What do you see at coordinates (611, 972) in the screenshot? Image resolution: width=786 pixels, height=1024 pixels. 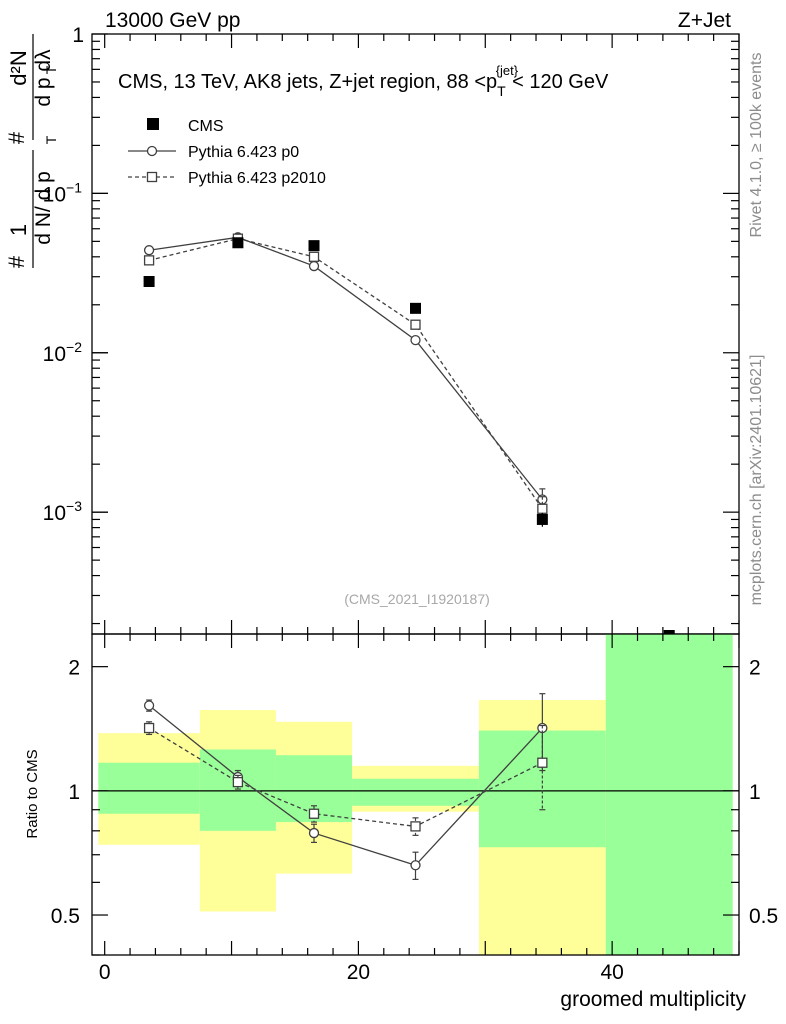 I see `x-tick-label: 40` at bounding box center [611, 972].